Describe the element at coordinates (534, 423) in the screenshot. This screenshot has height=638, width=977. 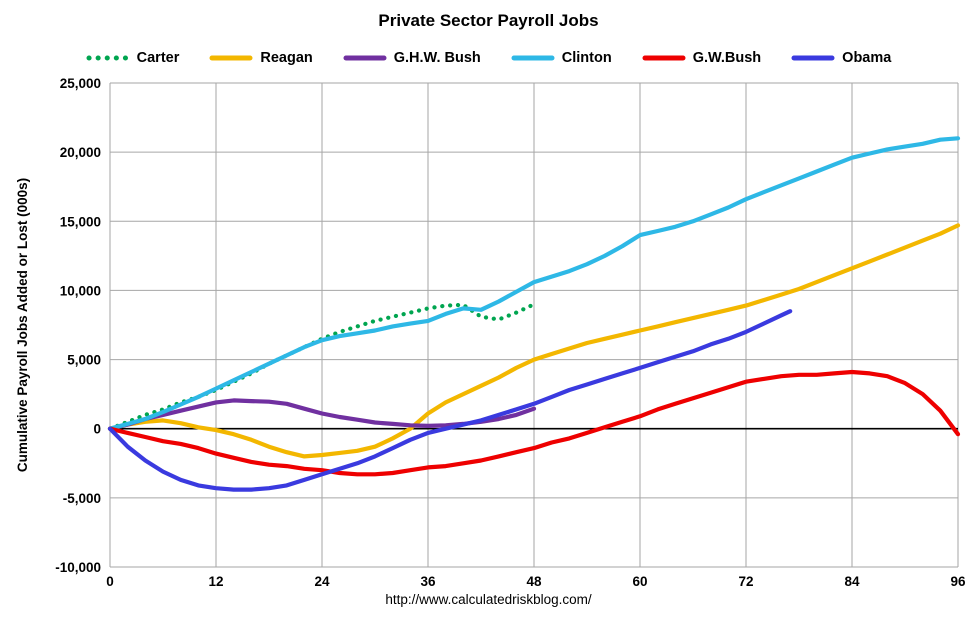
I see `series-line-g-w-bush` at that location.